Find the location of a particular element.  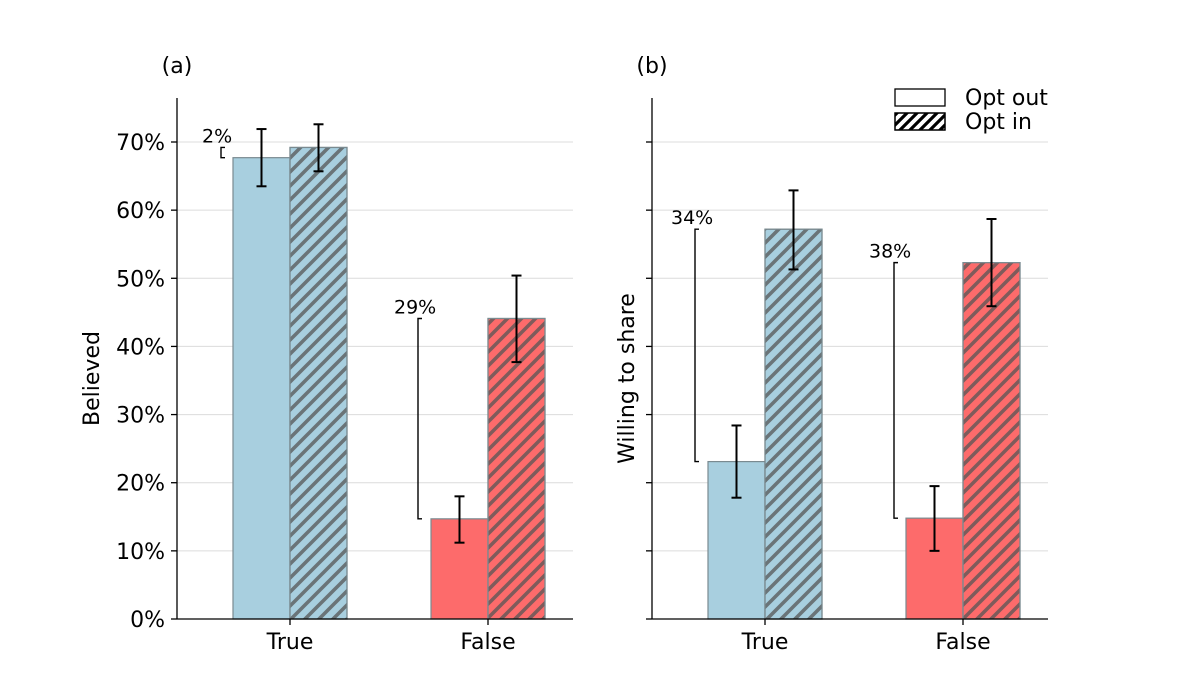

legend-label: Opt in is located at coordinates (998, 122).